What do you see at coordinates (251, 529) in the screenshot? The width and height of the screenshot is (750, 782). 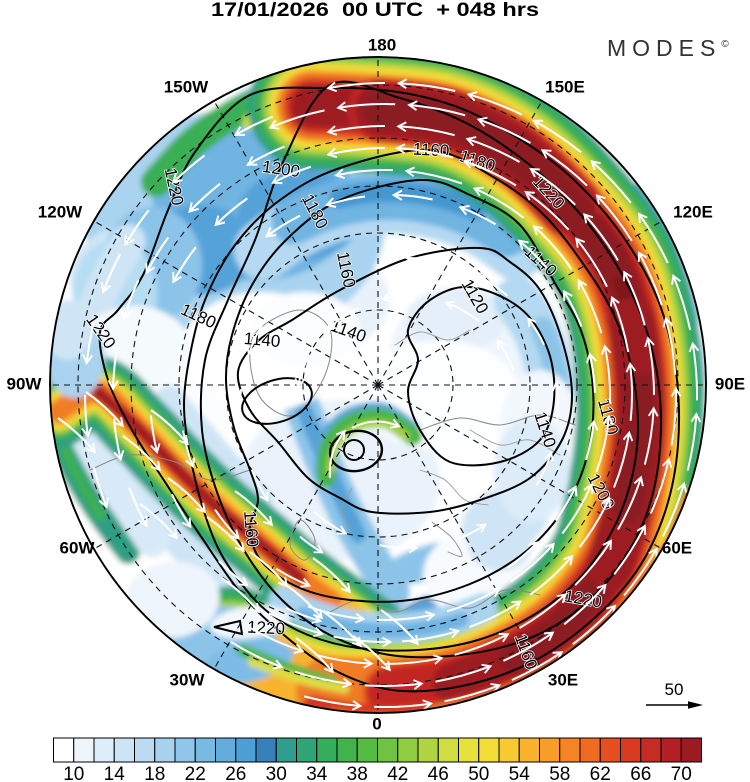 I see `svg-text: 1160` at bounding box center [251, 529].